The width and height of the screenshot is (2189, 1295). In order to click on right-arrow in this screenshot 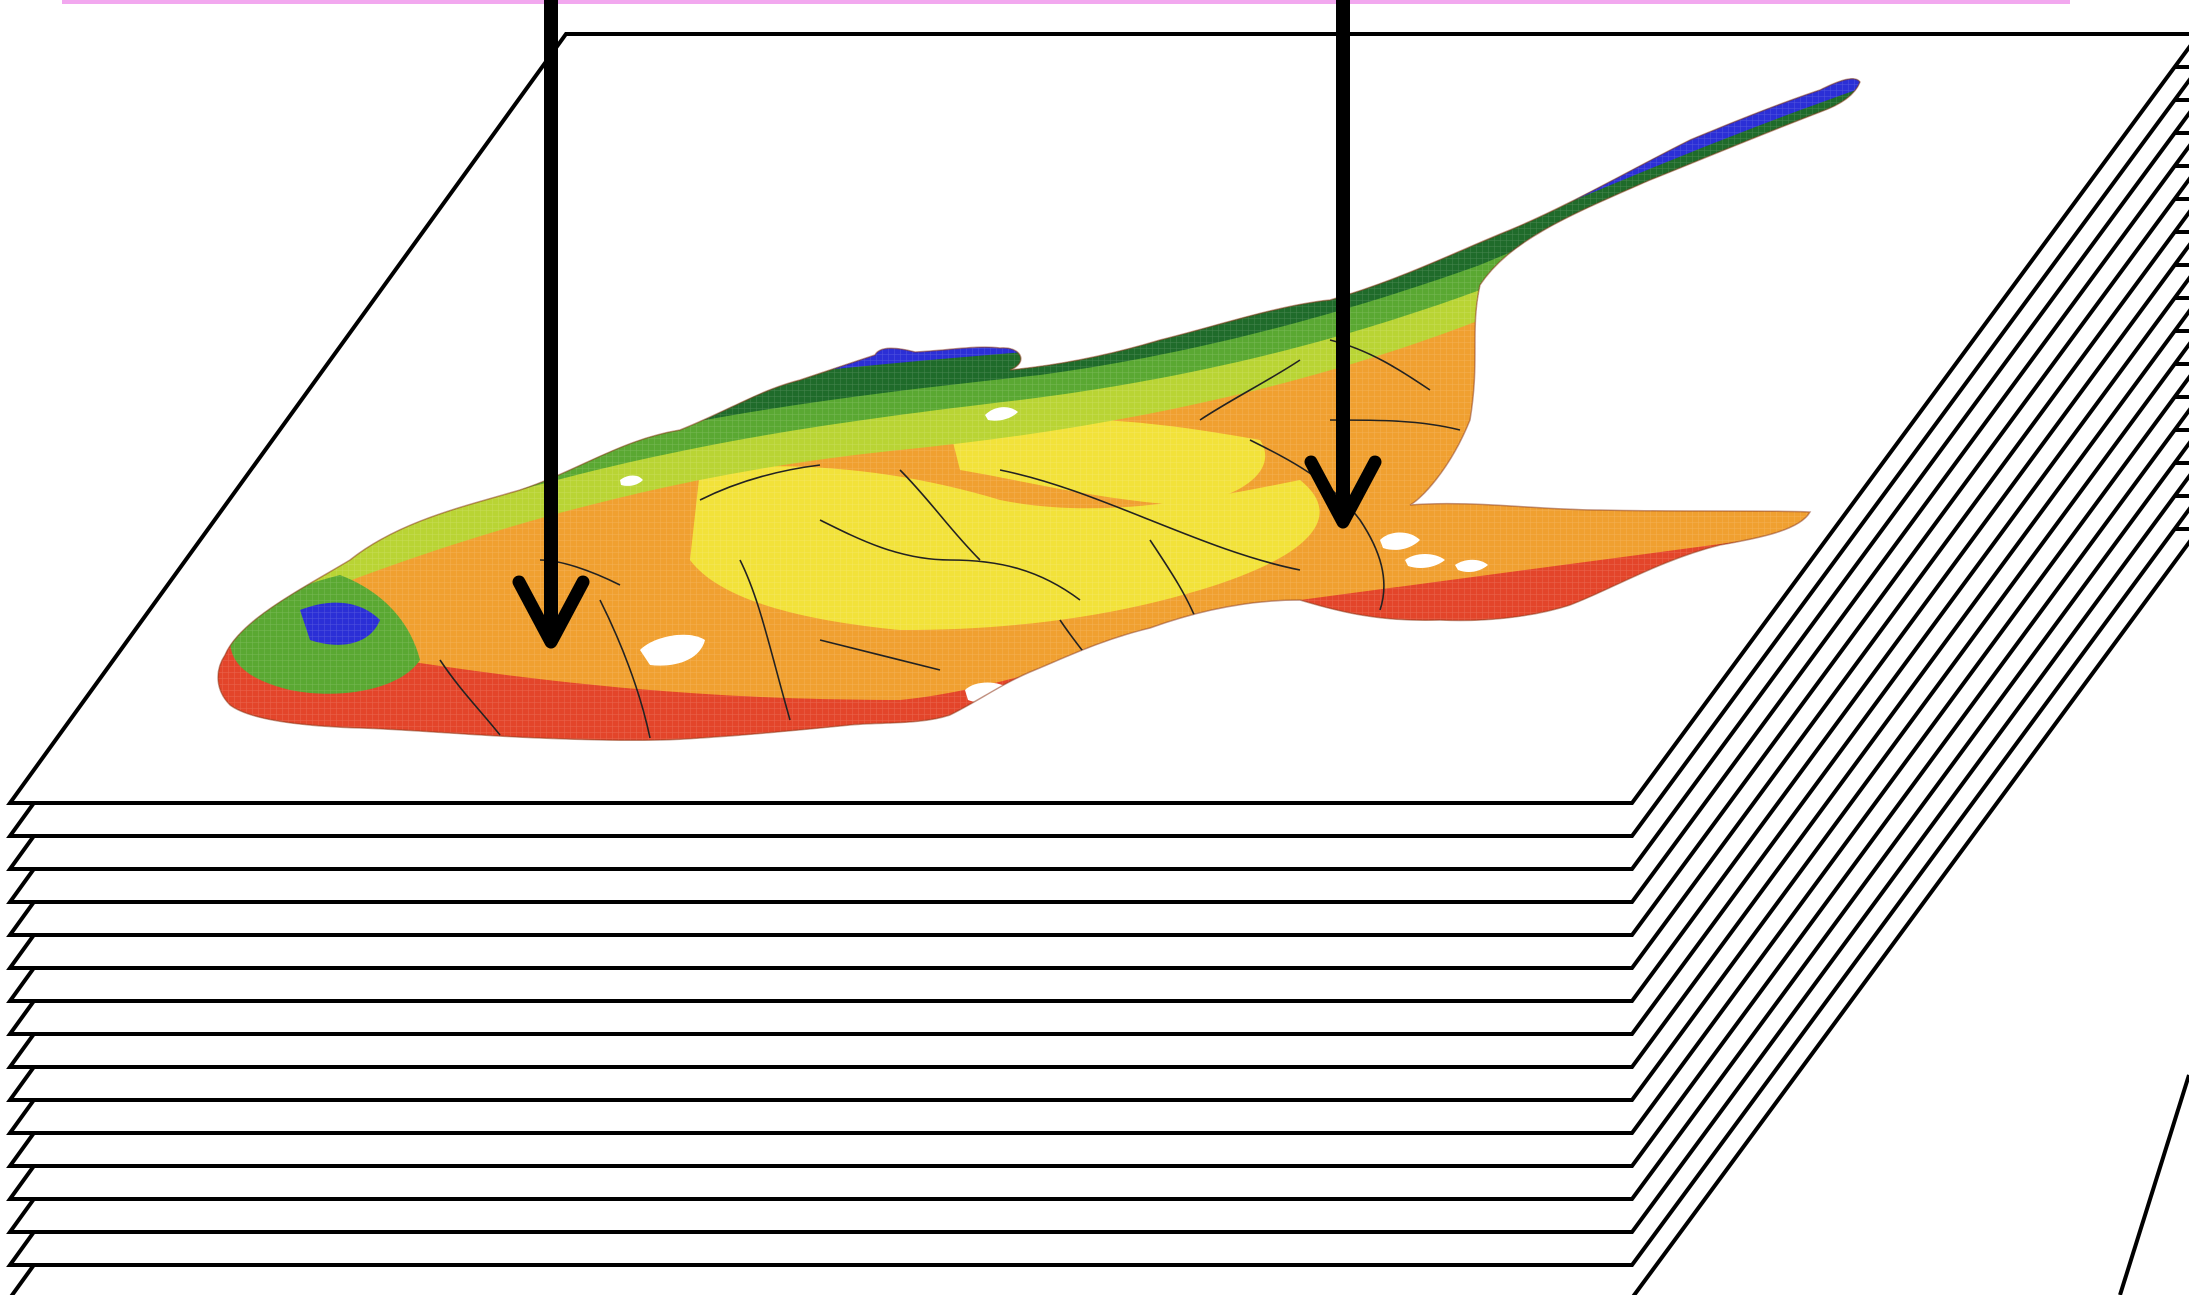, I will do `click(1343, 264)`.